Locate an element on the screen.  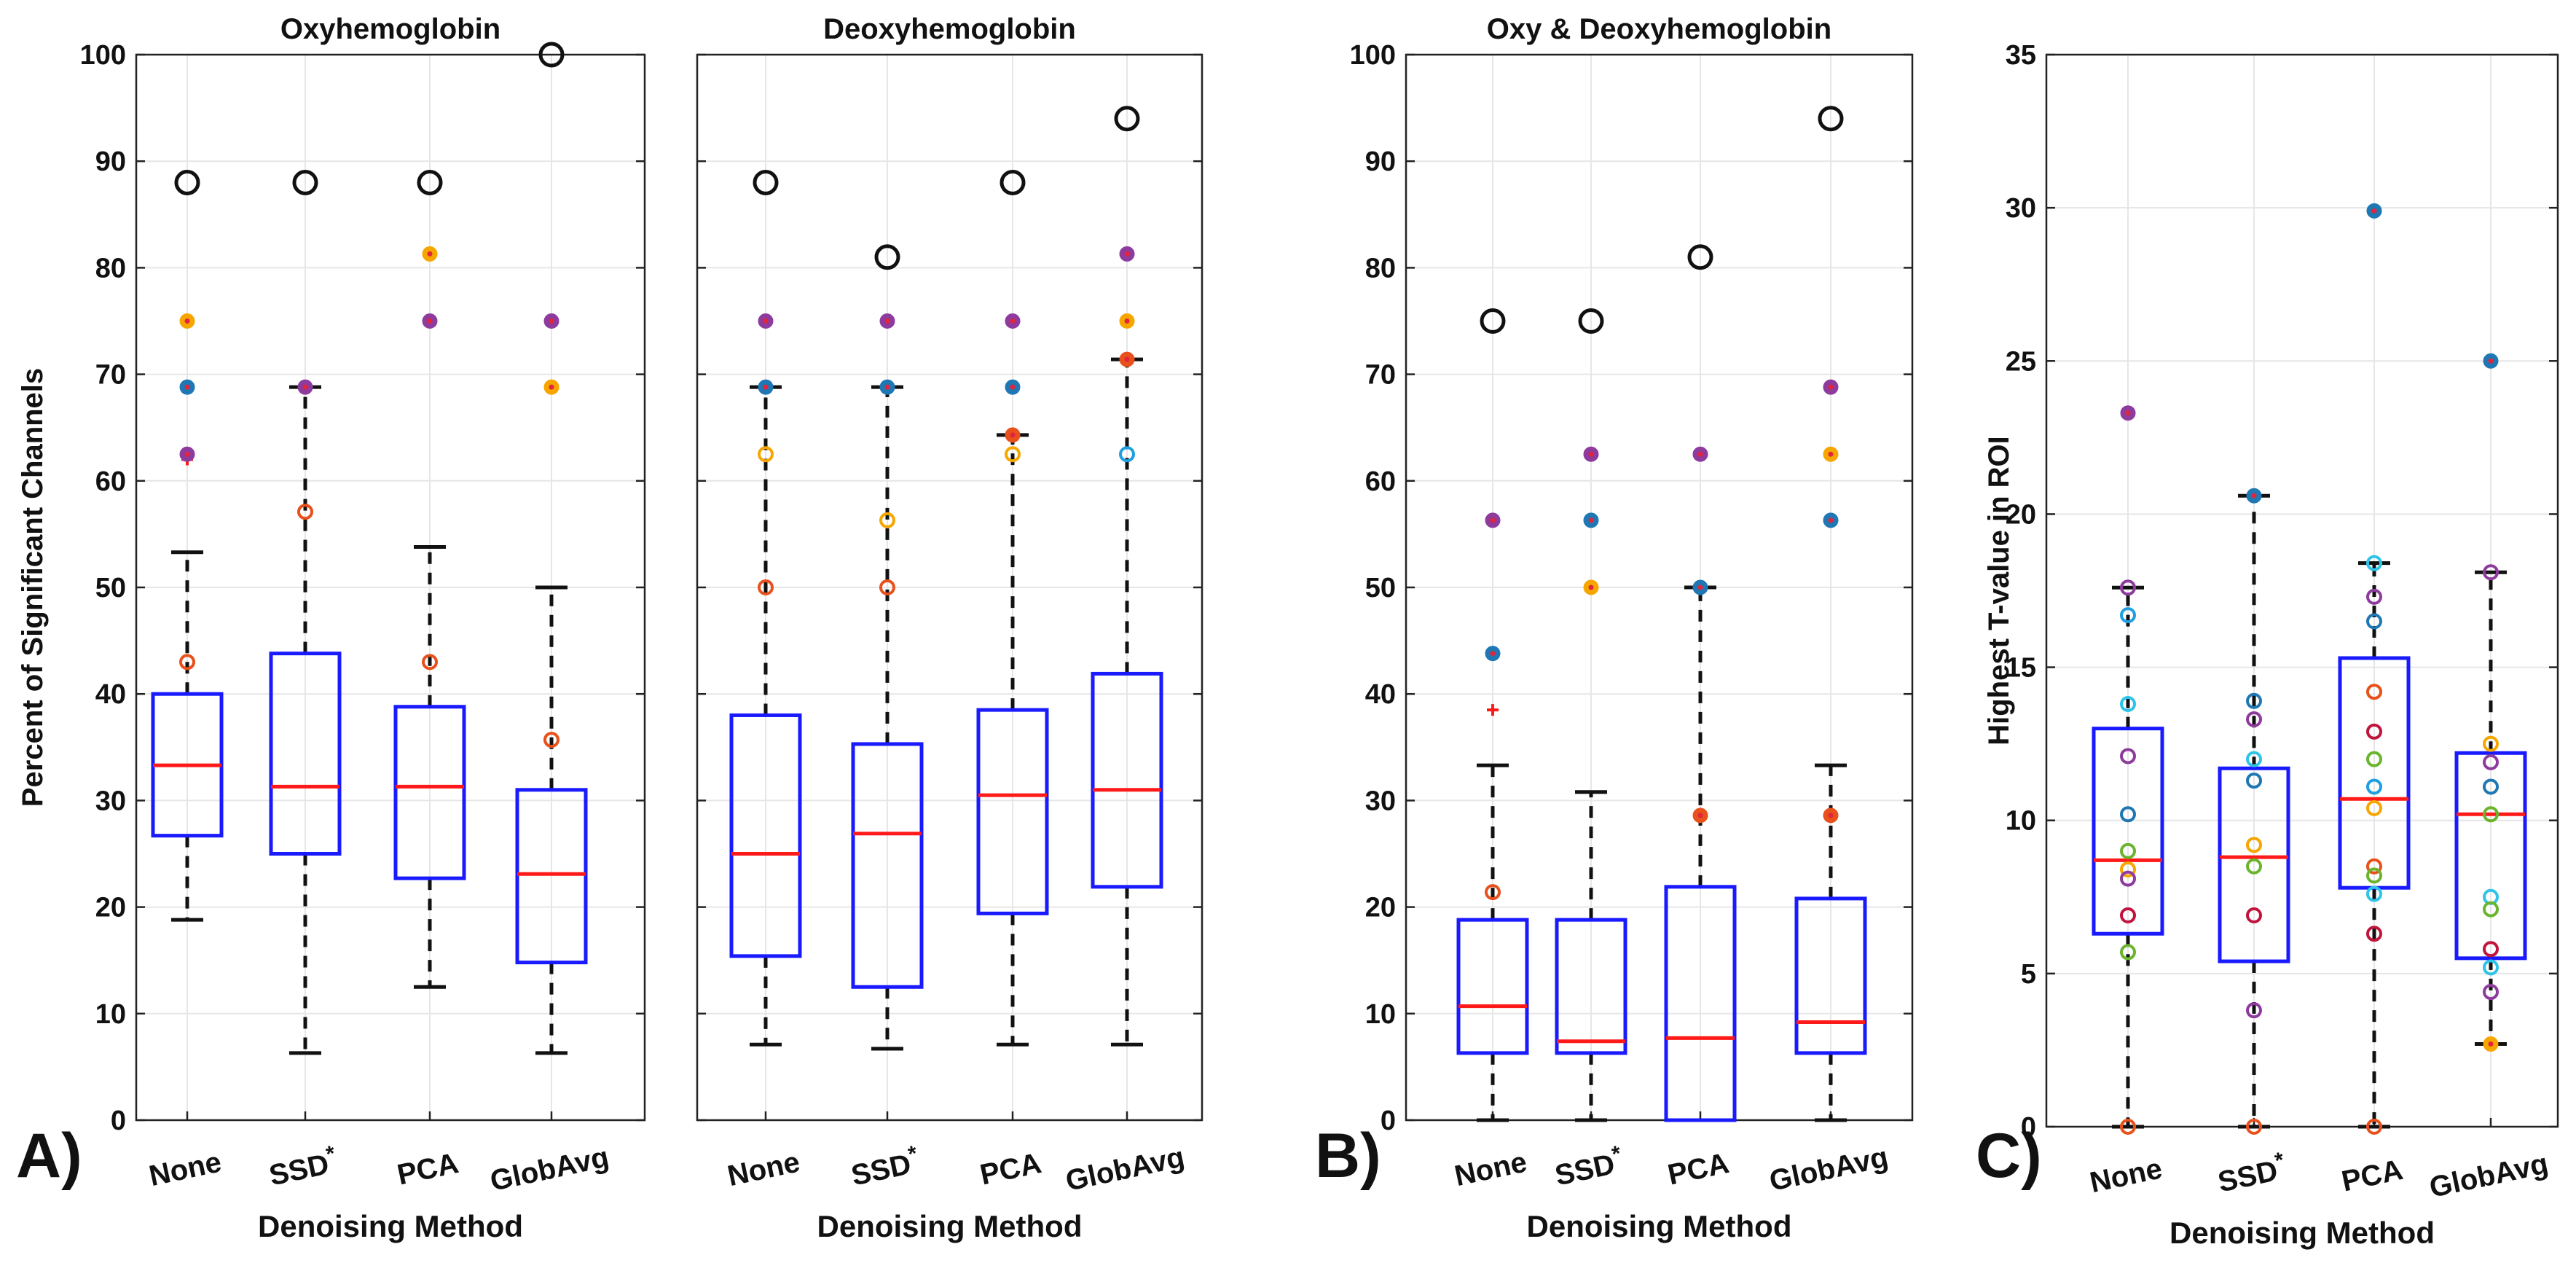
chart-title: Oxyhemoglobin is located at coordinates (390, 29).